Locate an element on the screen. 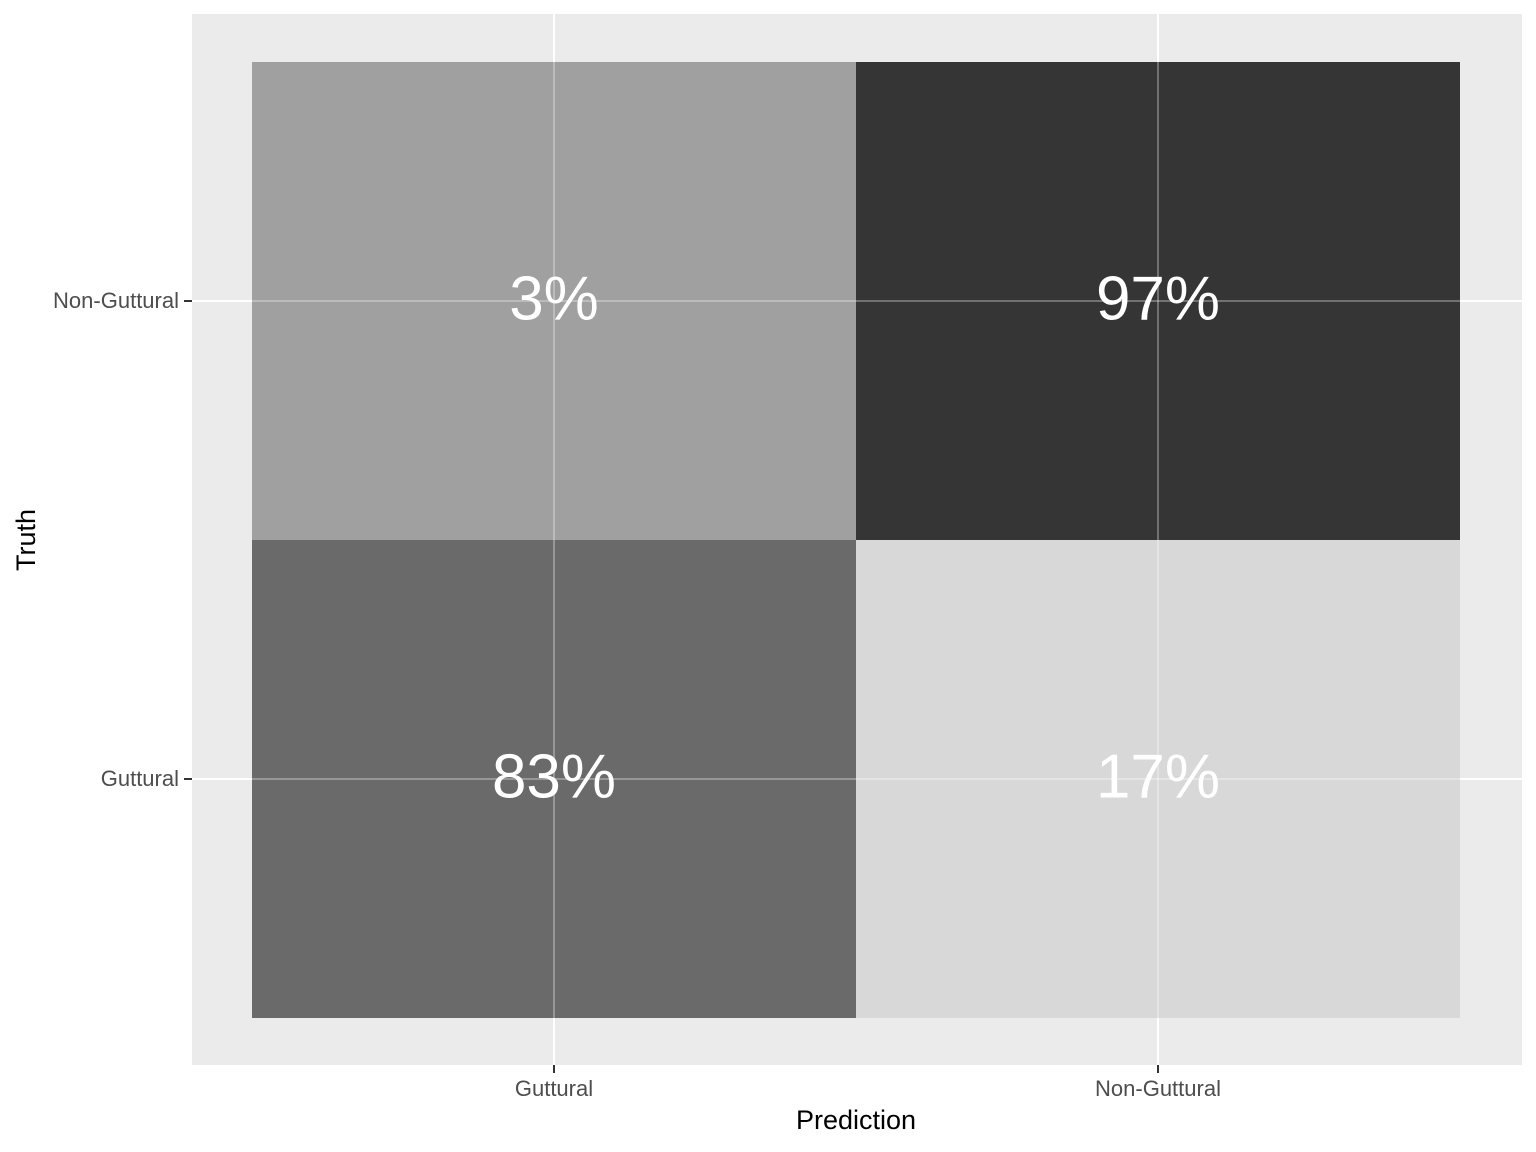 The height and width of the screenshot is (1152, 1536). x-tick-label: Non-Guttural is located at coordinates (1158, 1088).